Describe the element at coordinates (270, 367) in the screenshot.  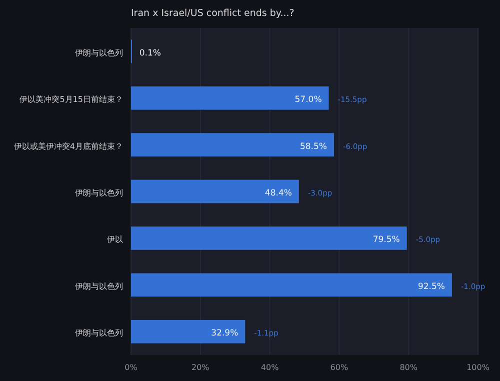
I see `x-tick-label: 40%` at that location.